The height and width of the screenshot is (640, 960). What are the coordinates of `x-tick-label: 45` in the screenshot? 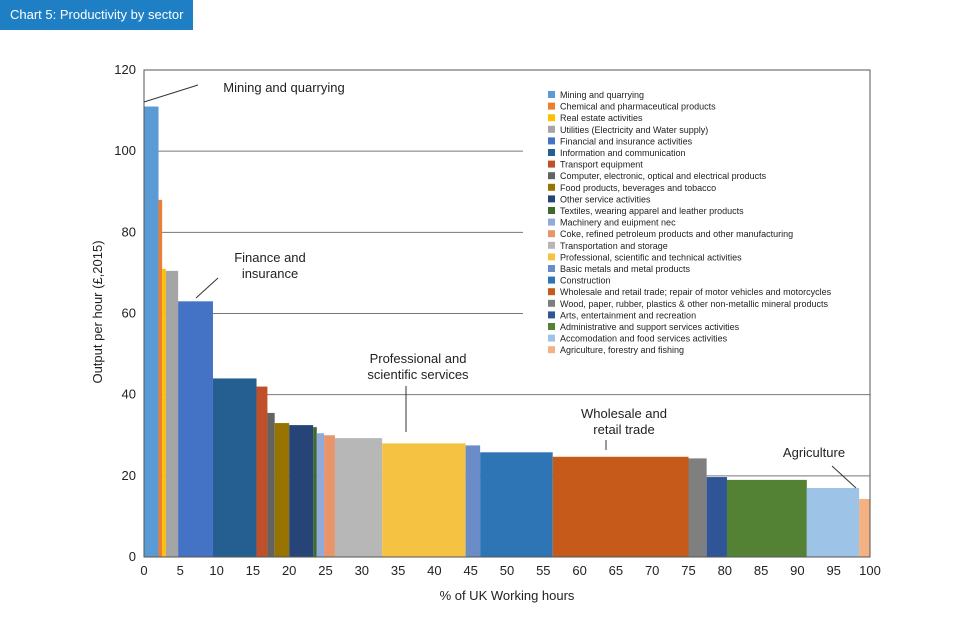 It's located at (470, 570).